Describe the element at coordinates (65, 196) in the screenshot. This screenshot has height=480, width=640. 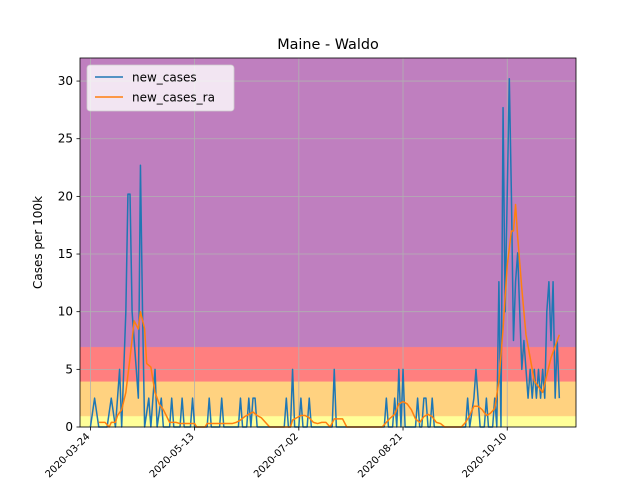
I see `y-tick-label: 20` at that location.